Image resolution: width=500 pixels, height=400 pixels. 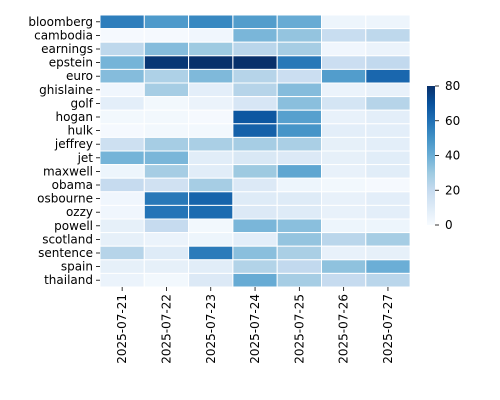 I want to click on row-label: cambodia, so click(x=63, y=35).